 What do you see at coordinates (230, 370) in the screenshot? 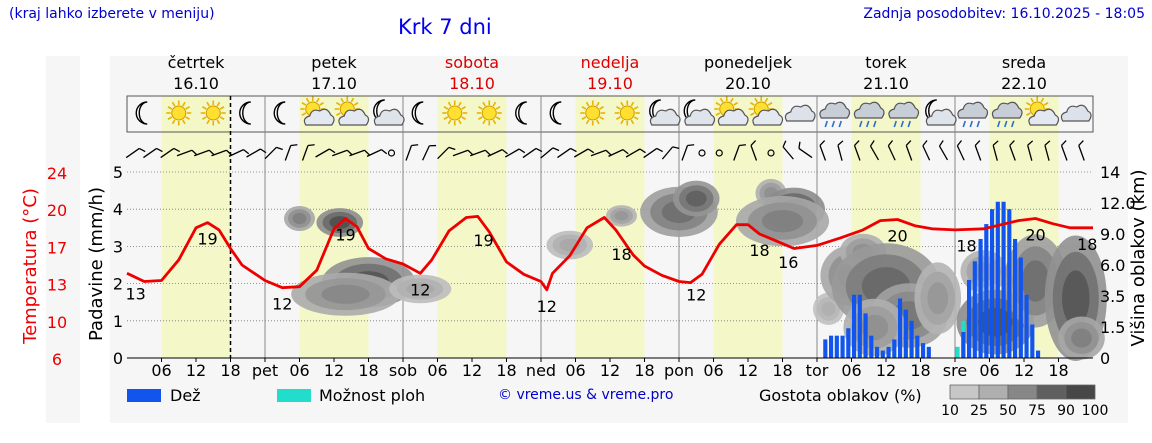
I see `x-tick-label: 18` at bounding box center [230, 370].